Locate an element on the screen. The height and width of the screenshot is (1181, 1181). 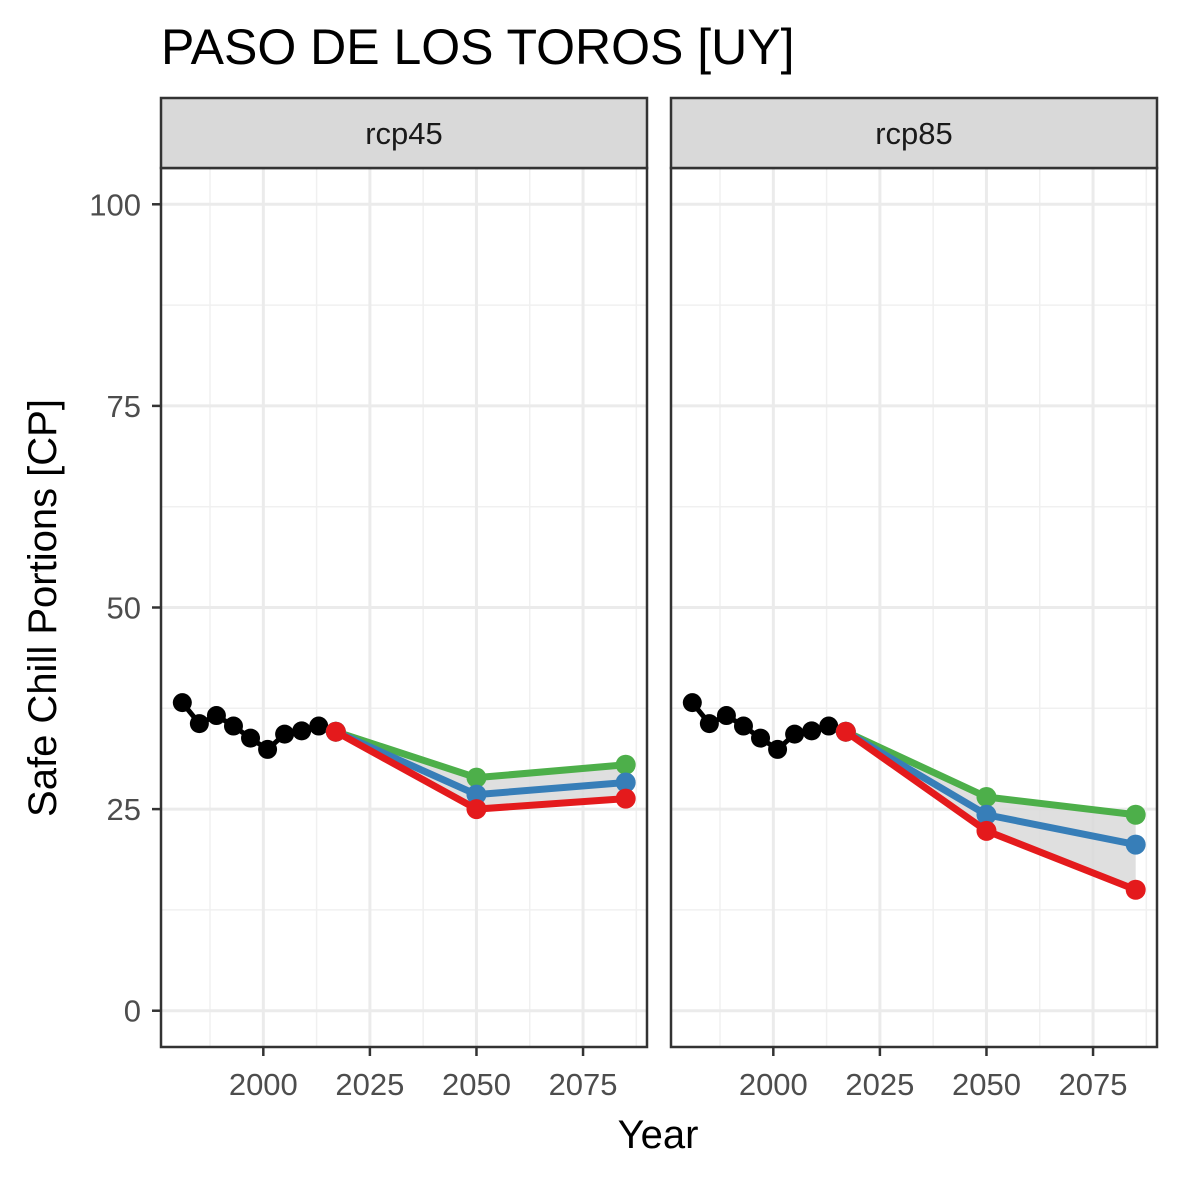
chart-title: PASO DE LOS TOROS [UY] is located at coordinates (478, 47).